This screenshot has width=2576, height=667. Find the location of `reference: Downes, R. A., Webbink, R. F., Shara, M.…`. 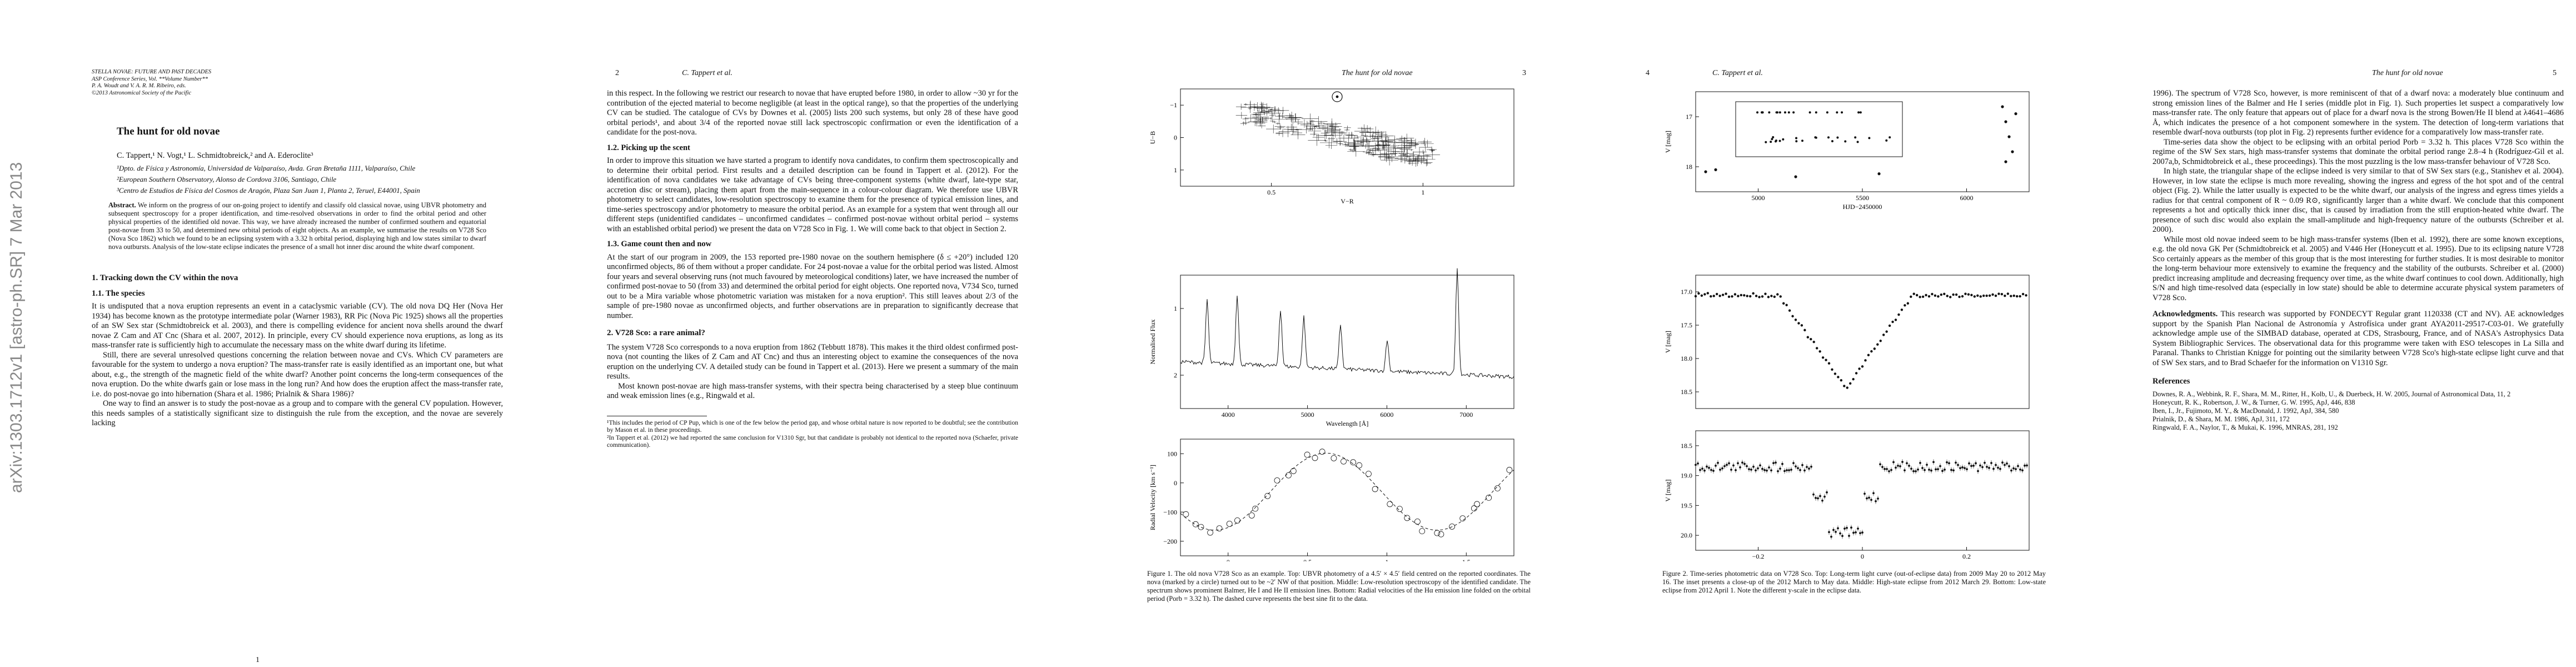

reference: Downes, R. A., Webbink, R. F., Shara, M.… is located at coordinates (2332, 394).